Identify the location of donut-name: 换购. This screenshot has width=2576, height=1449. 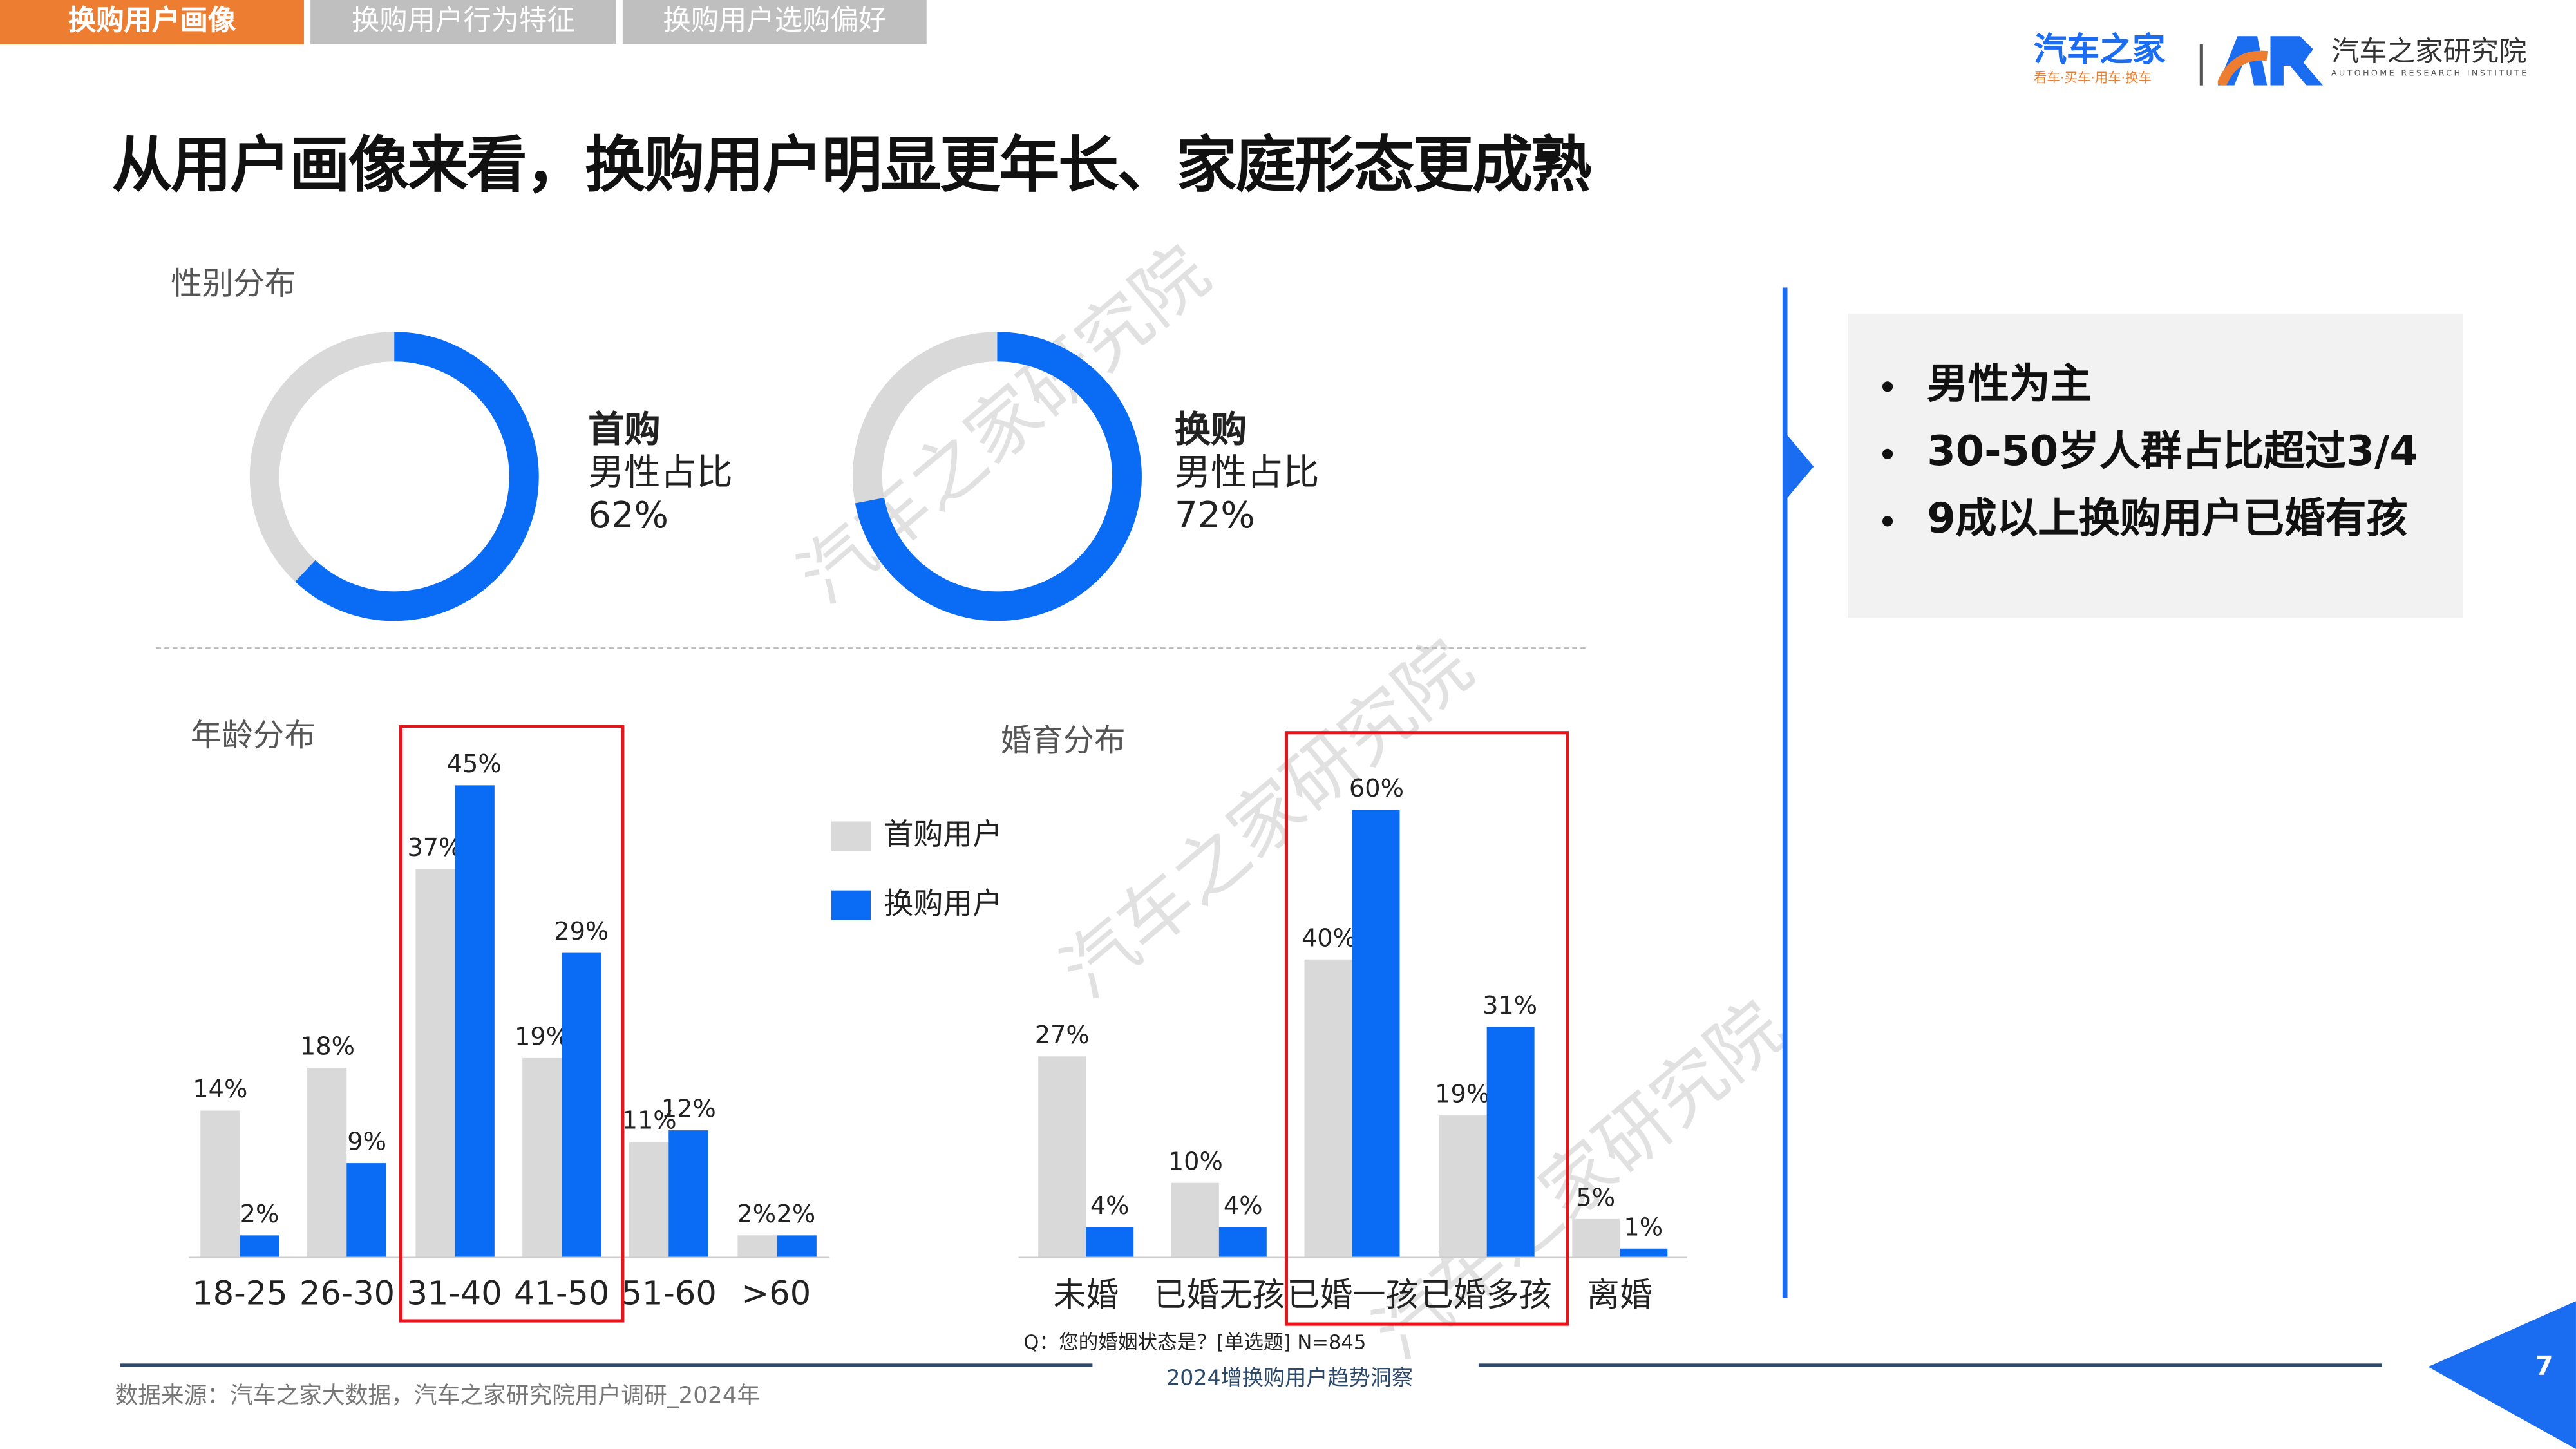
(1210, 431).